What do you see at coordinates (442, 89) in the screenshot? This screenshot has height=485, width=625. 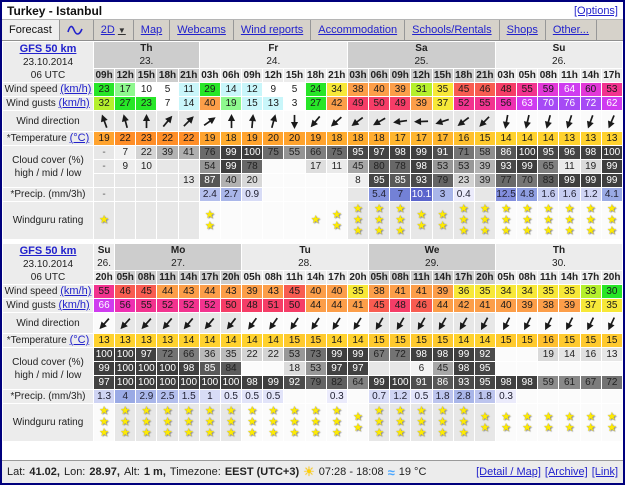 I see `wind-speed-cell: 35` at bounding box center [442, 89].